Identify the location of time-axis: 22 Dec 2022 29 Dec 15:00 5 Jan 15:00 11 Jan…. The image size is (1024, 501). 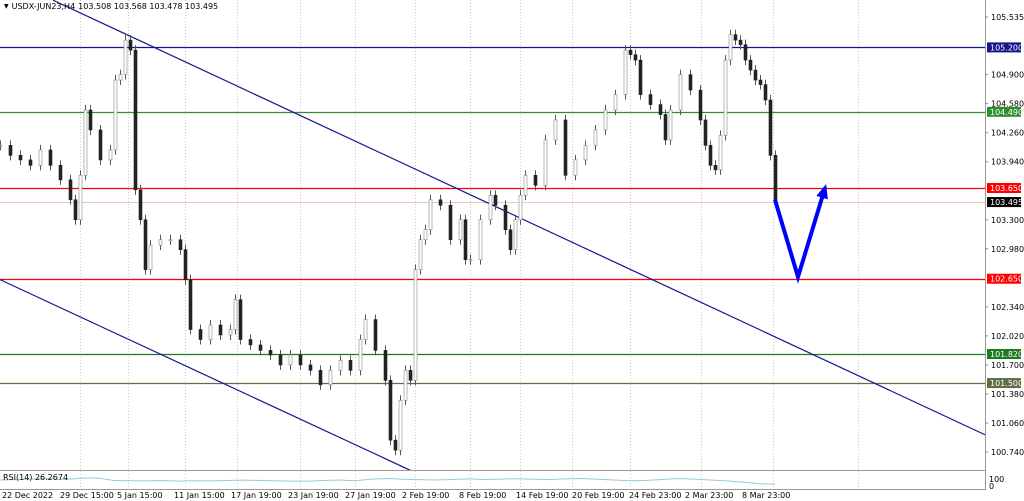
(396, 495).